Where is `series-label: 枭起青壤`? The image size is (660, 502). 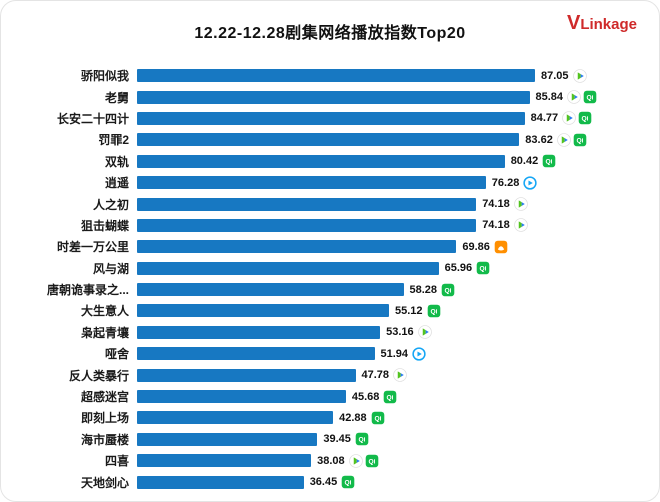 series-label: 枭起青壤 is located at coordinates (104, 332).